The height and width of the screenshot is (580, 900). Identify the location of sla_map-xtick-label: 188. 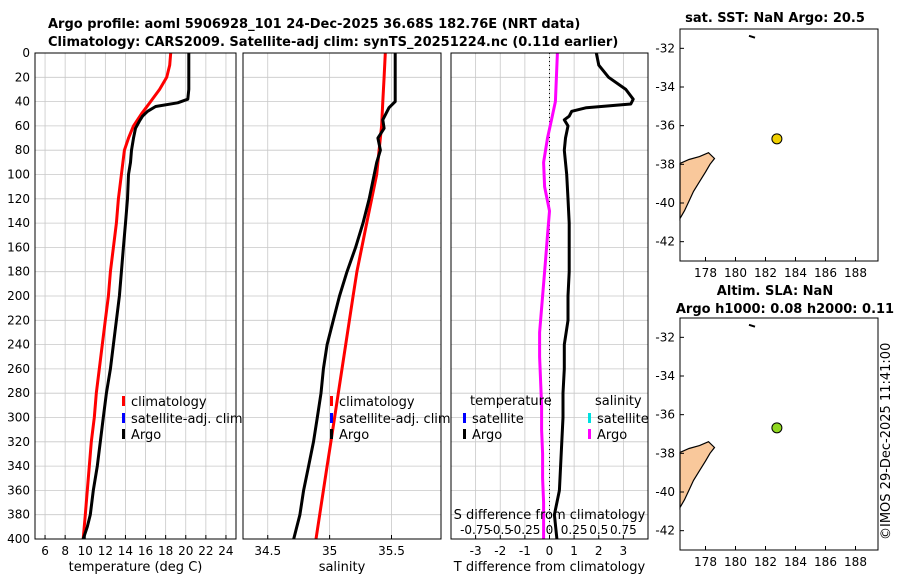
(855, 562).